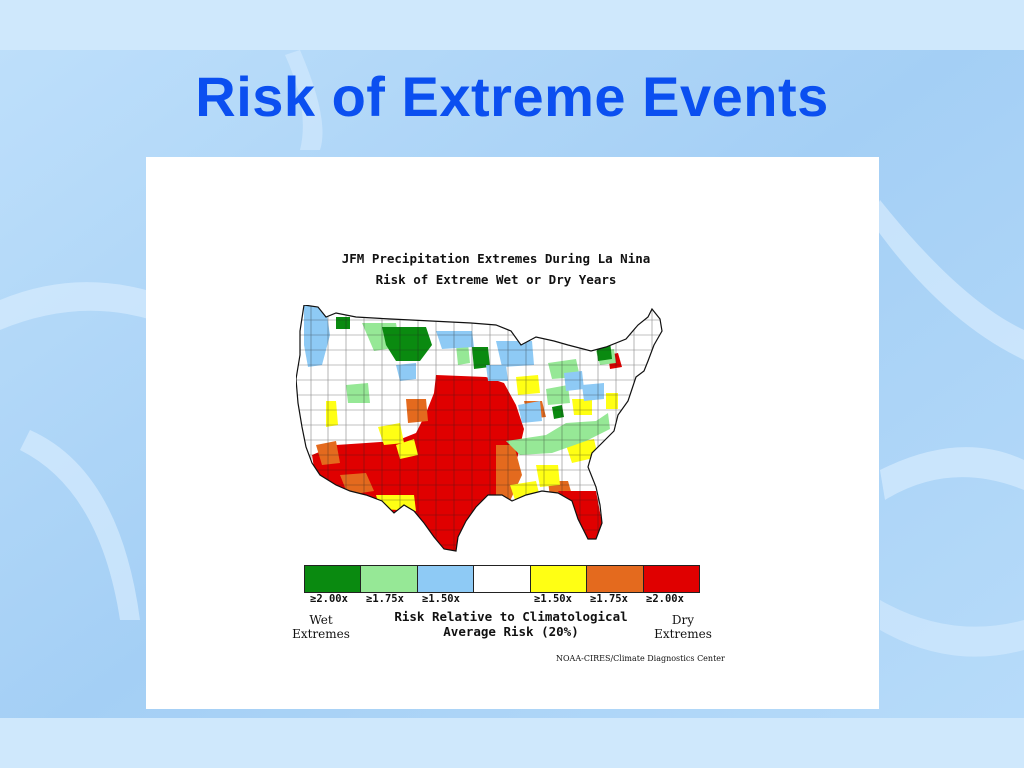 This screenshot has width=1024, height=768. I want to click on legend-label-dry-150: ≥1.50x, so click(553, 599).